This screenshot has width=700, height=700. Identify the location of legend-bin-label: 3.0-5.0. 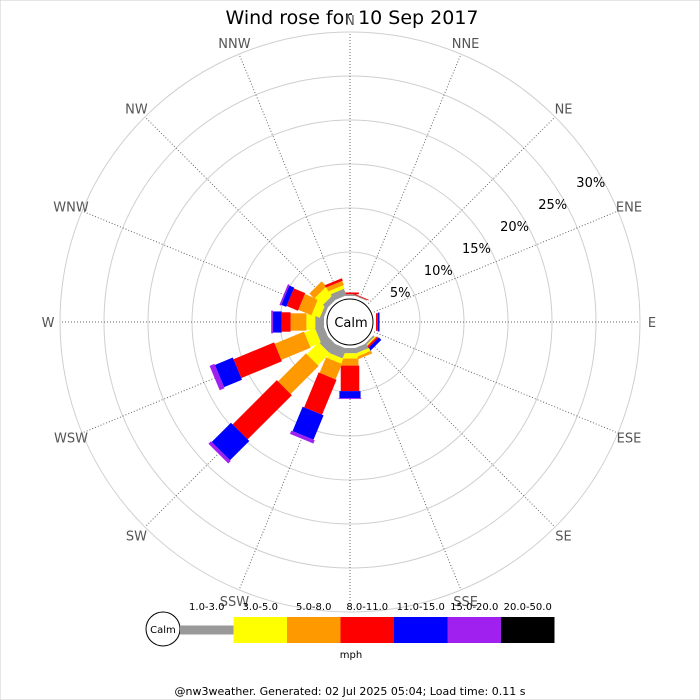
(260, 607).